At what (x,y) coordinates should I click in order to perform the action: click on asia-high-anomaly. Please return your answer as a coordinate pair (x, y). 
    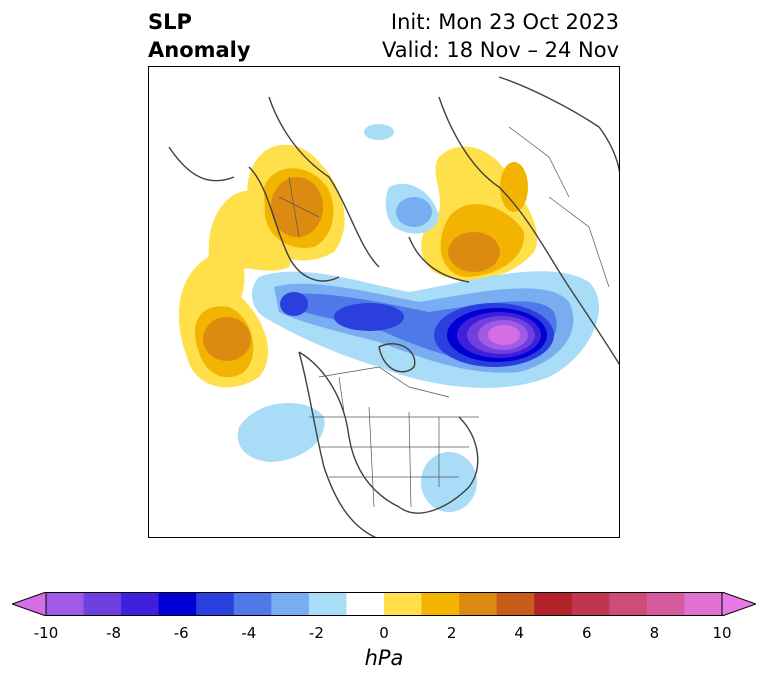
    Looking at the image, I should click on (479, 213).